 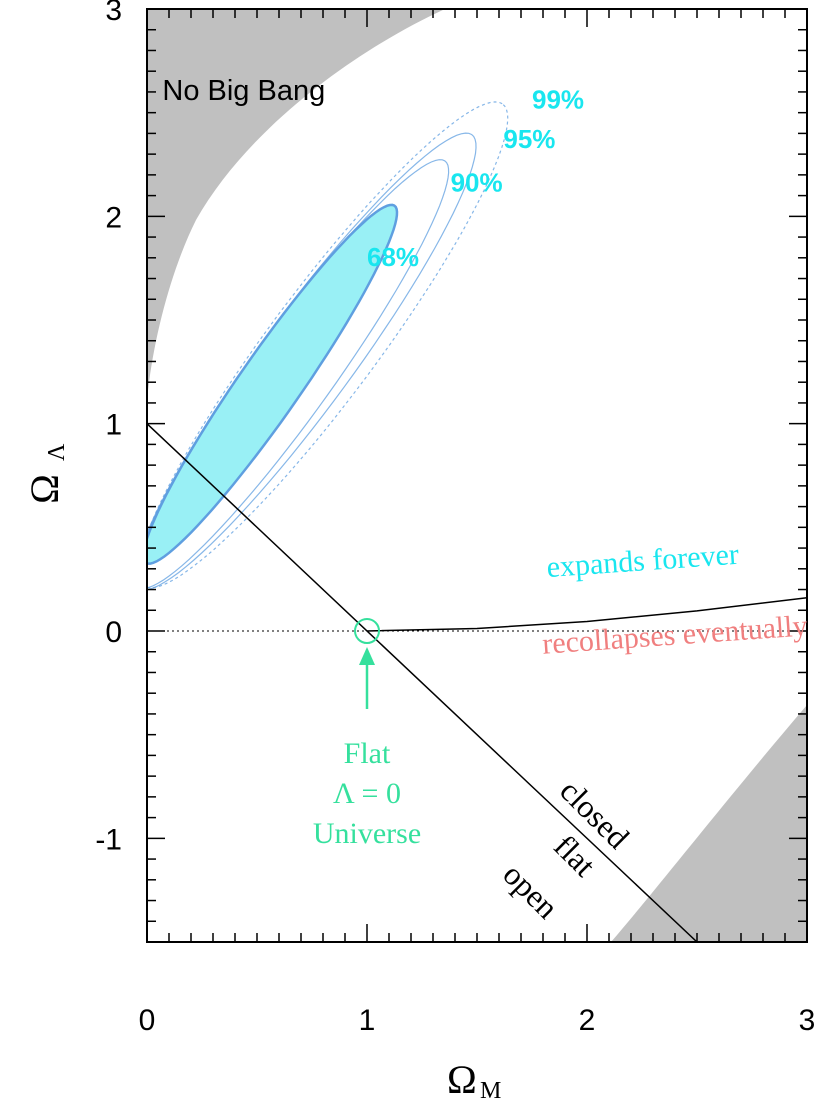 What do you see at coordinates (57, 452) in the screenshot?
I see `y-axis-subscript: Λ` at bounding box center [57, 452].